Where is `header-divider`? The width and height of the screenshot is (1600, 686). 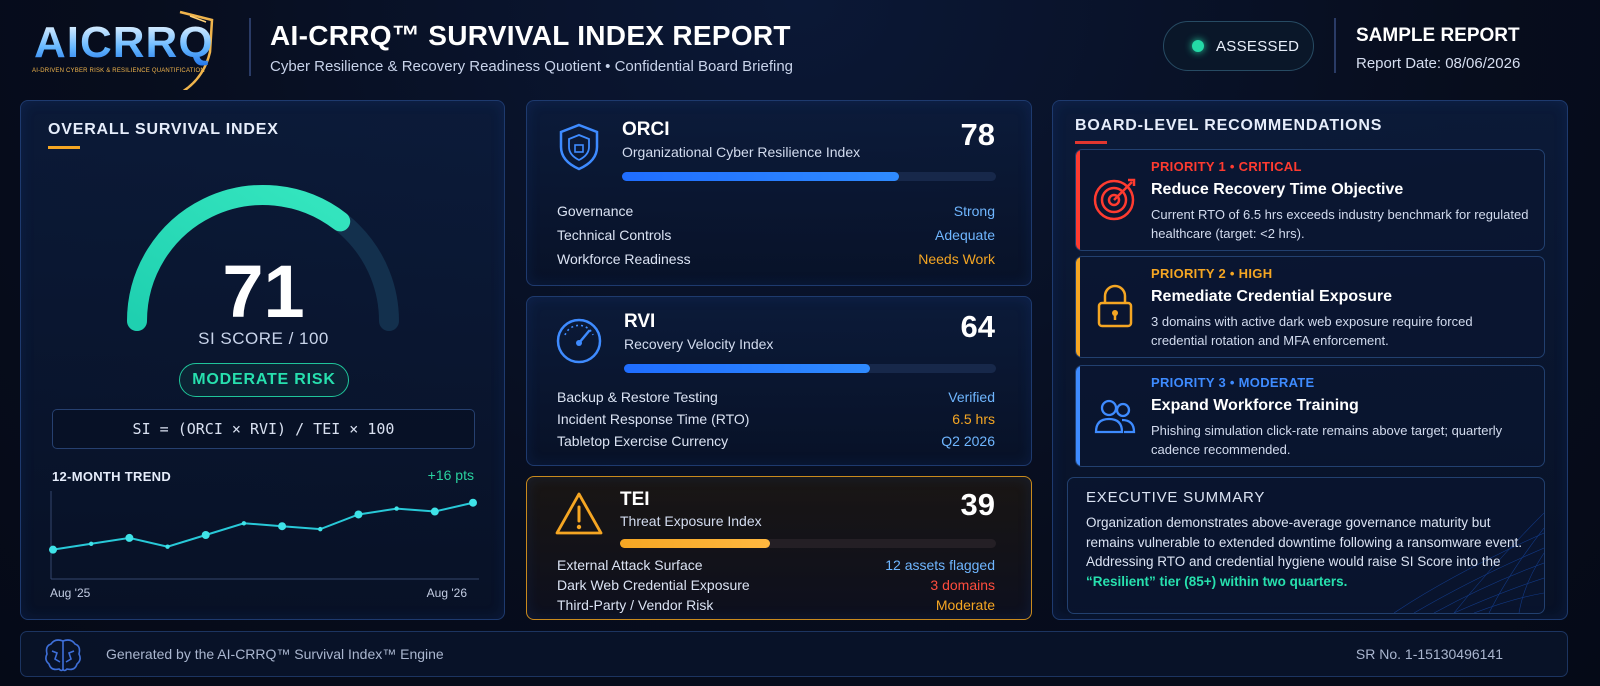 header-divider is located at coordinates (250, 47).